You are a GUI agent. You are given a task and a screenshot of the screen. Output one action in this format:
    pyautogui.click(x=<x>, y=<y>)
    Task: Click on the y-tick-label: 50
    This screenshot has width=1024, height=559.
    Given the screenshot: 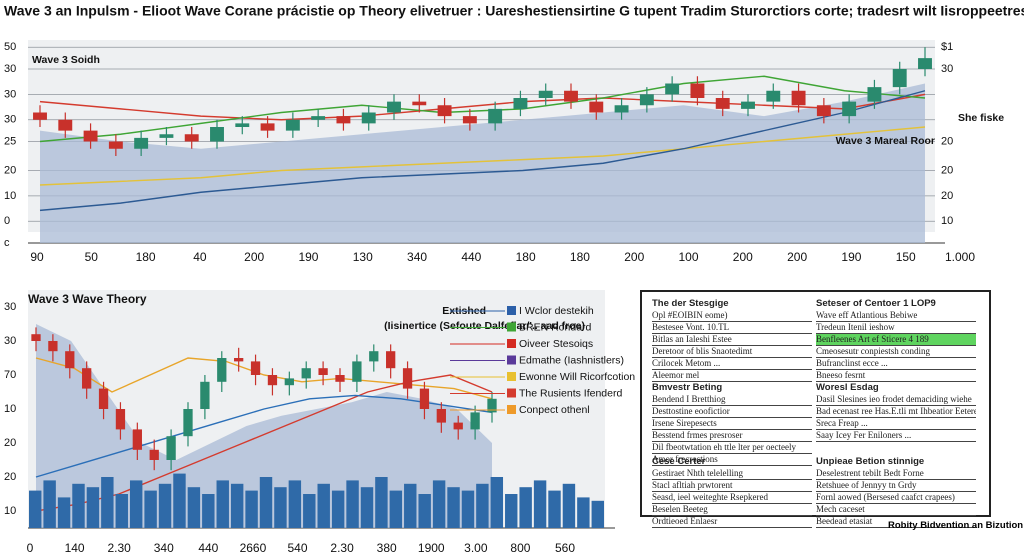 What is the action you would take?
    pyautogui.click(x=10, y=47)
    